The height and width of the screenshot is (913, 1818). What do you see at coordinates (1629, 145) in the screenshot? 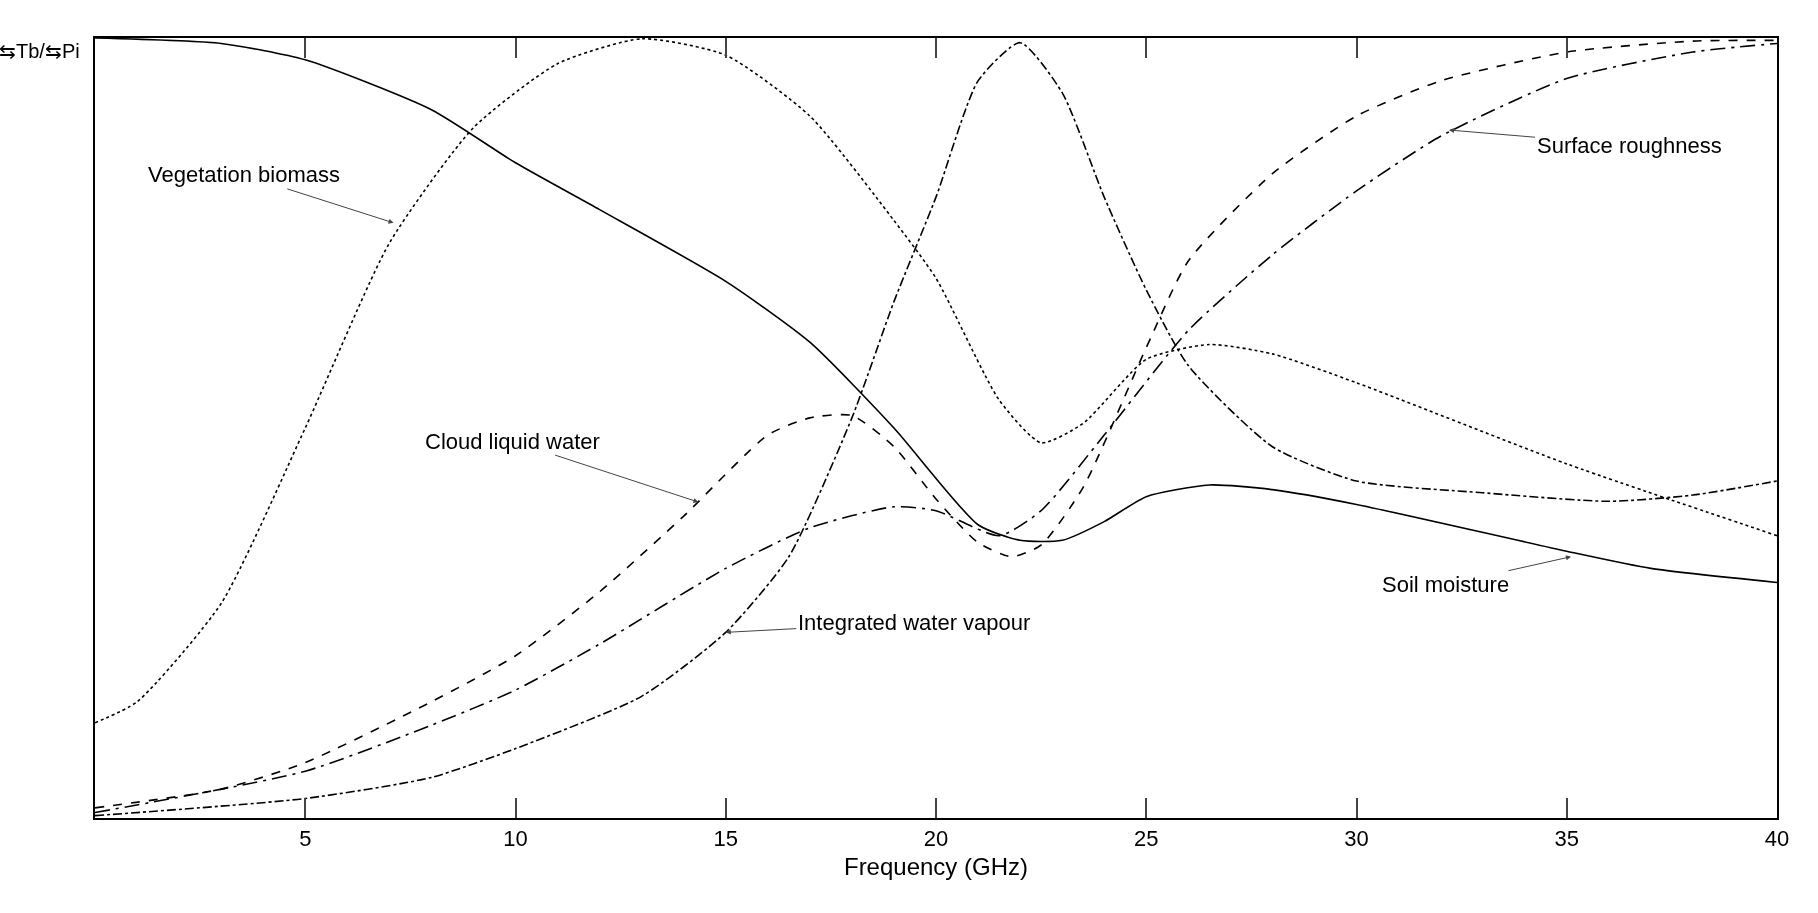
I see `annotation: Surface roughness` at bounding box center [1629, 145].